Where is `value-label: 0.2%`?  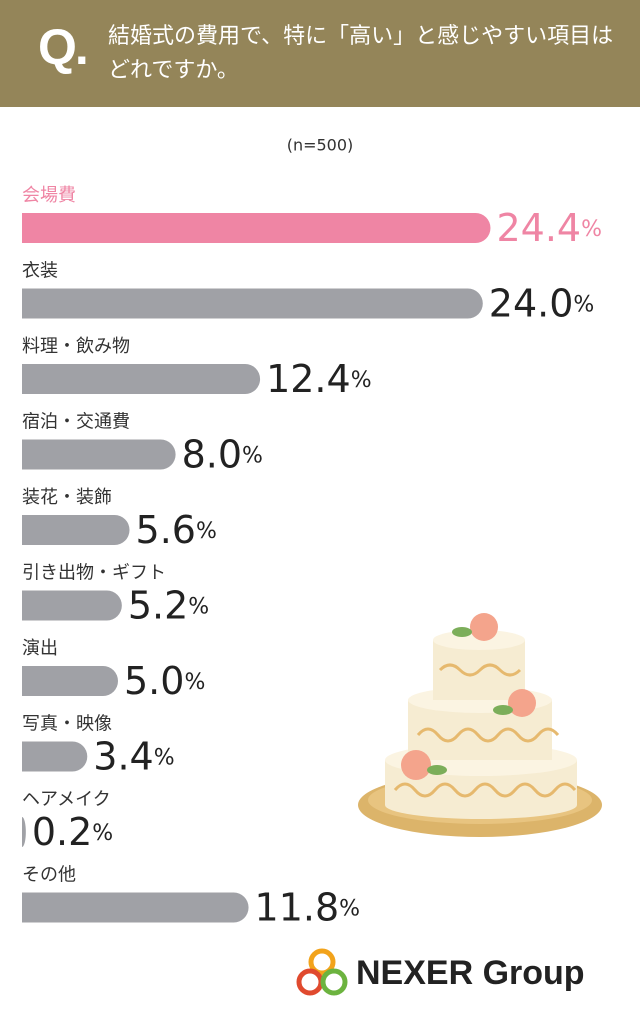 value-label: 0.2% is located at coordinates (72, 832).